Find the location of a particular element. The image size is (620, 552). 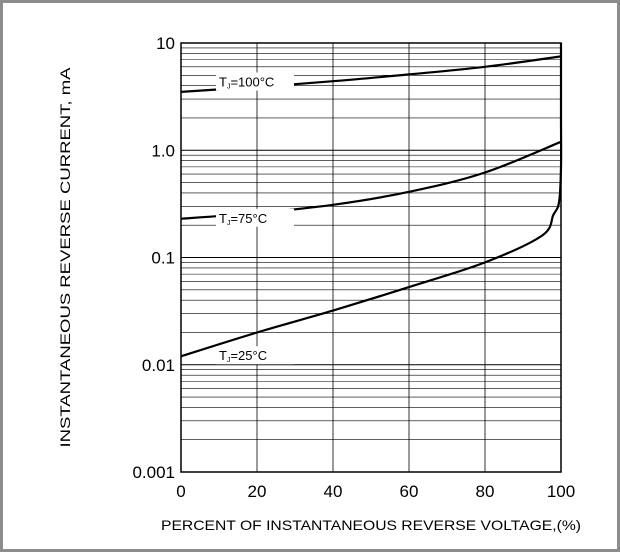

curve-label-3: TJ=25°C is located at coordinates (243, 356).